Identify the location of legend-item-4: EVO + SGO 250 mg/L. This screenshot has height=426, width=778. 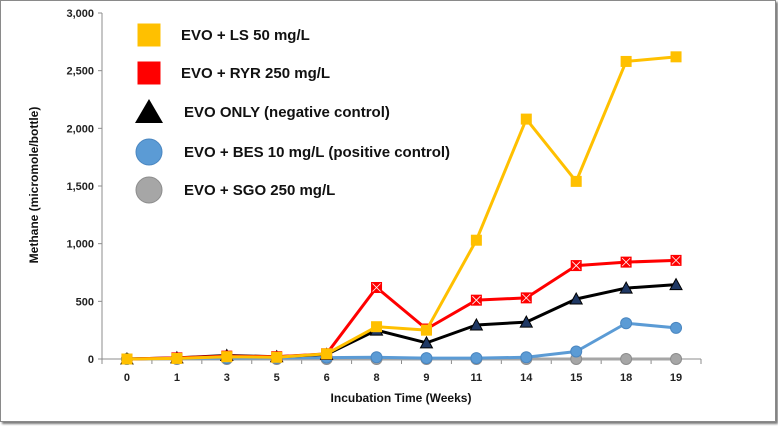
(235, 190).